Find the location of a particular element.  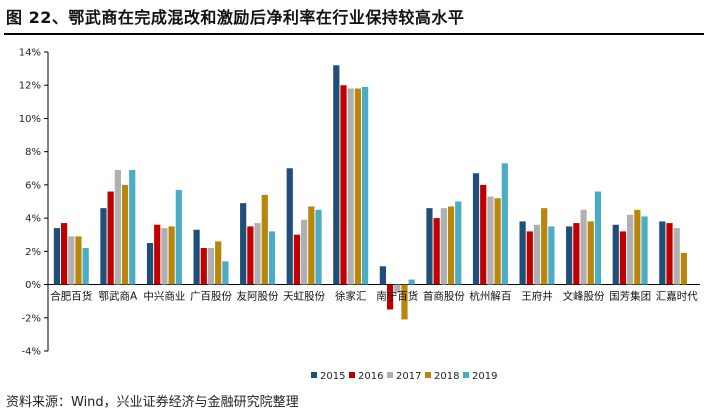

x-tick-label: 杭州解百 is located at coordinates (490, 296).